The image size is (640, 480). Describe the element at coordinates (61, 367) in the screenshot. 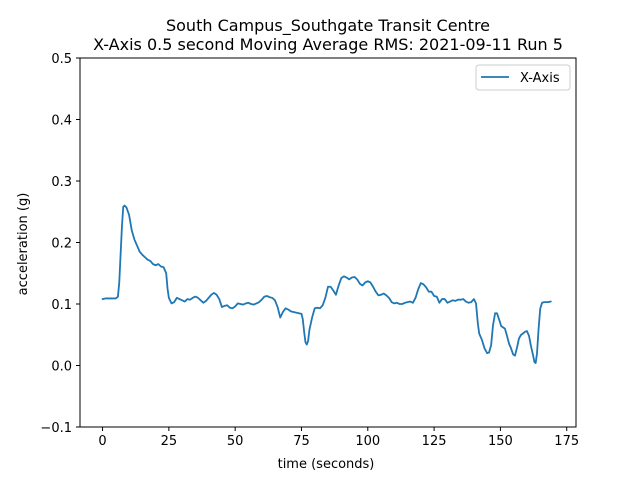

I see `y-tick-label: 0.0` at that location.